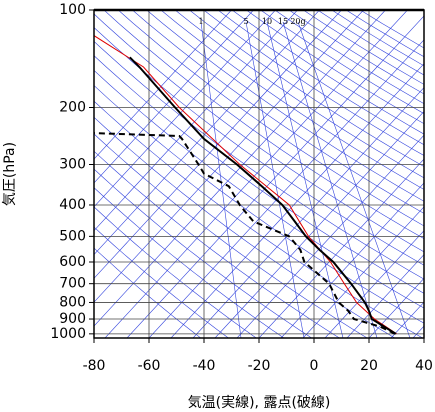 Image resolution: width=435 pixels, height=412 pixels. I want to click on mixing-ratio-label: 10, so click(267, 21).